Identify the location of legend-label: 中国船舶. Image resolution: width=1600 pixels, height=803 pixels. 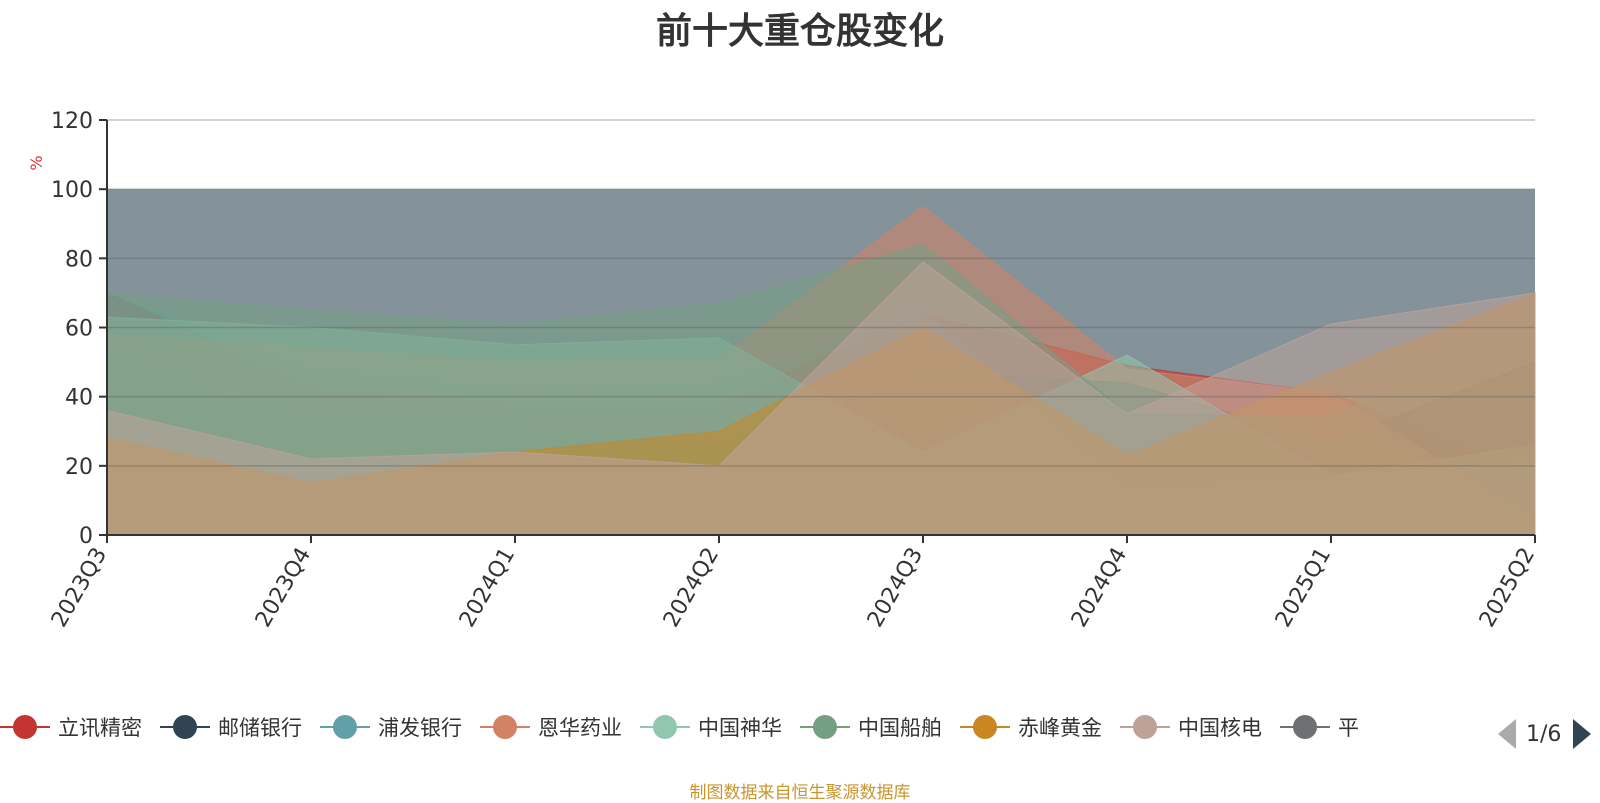
(900, 728).